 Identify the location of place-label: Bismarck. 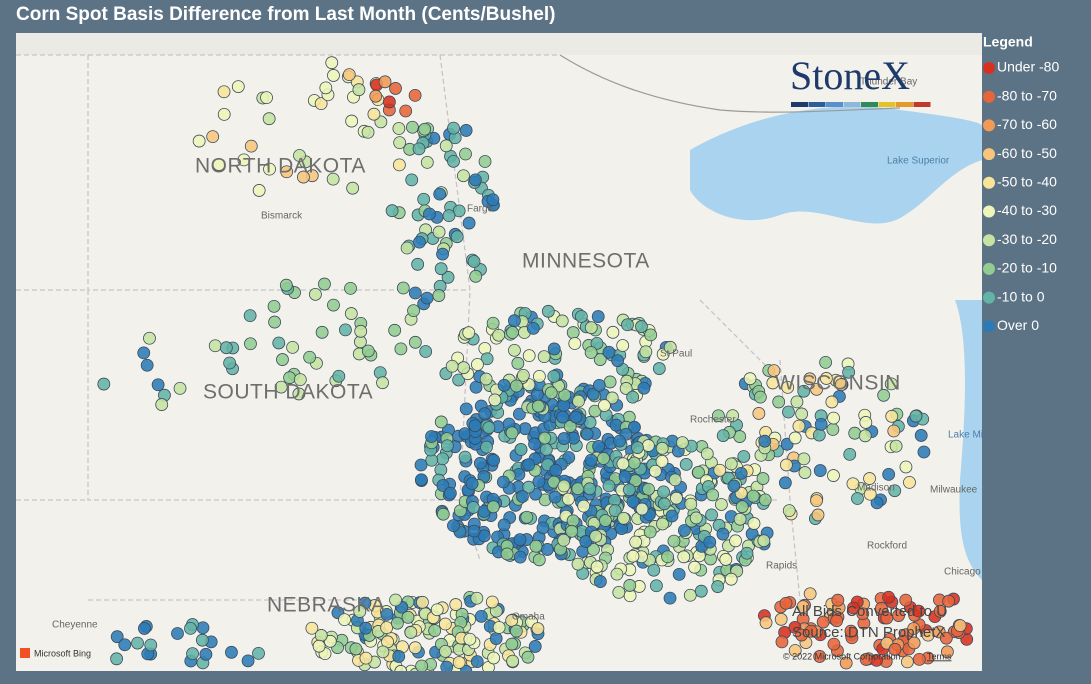
(282, 216).